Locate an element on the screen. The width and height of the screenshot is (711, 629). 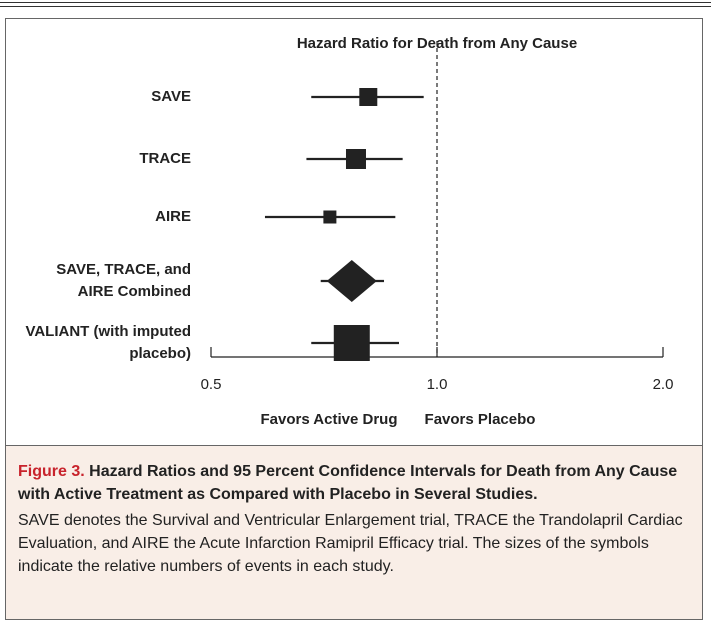
x-tick-label: 2.0 is located at coordinates (663, 384).